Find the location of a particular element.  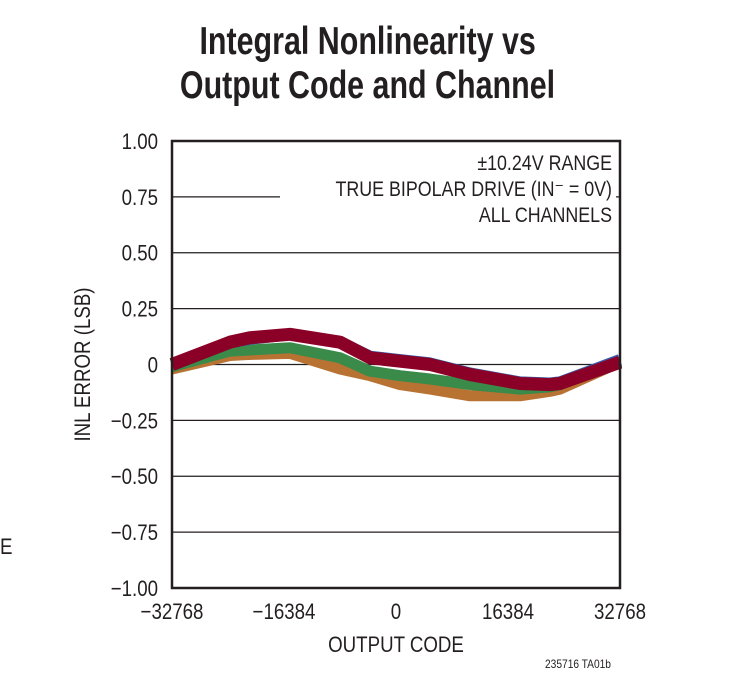

x-axis-label: OUTPUT CODE is located at coordinates (396, 646).